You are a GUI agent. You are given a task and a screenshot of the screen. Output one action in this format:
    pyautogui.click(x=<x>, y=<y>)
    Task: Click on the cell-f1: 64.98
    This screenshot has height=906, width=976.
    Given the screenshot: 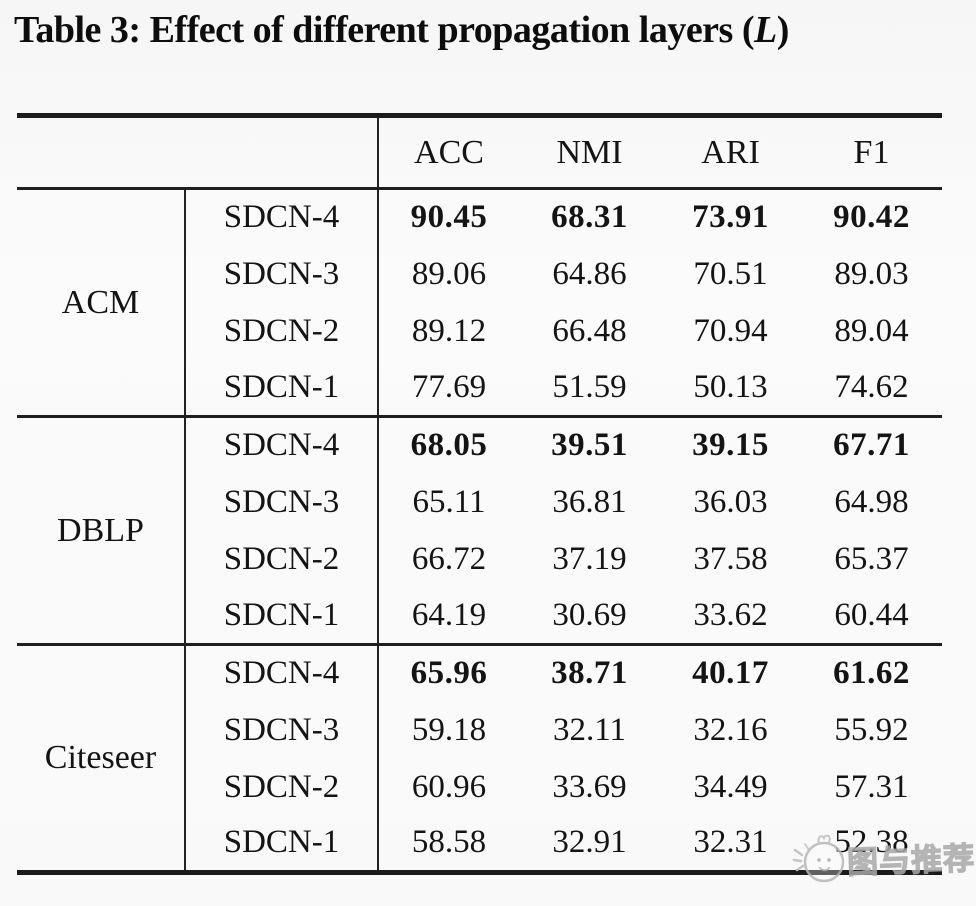 What is the action you would take?
    pyautogui.click(x=871, y=501)
    